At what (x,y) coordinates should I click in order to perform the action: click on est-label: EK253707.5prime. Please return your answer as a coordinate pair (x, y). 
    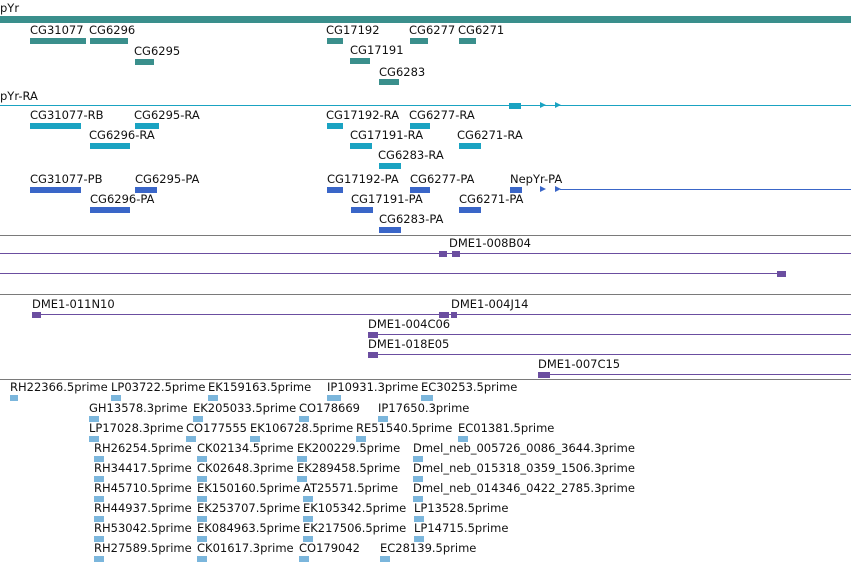
    Looking at the image, I should click on (249, 508).